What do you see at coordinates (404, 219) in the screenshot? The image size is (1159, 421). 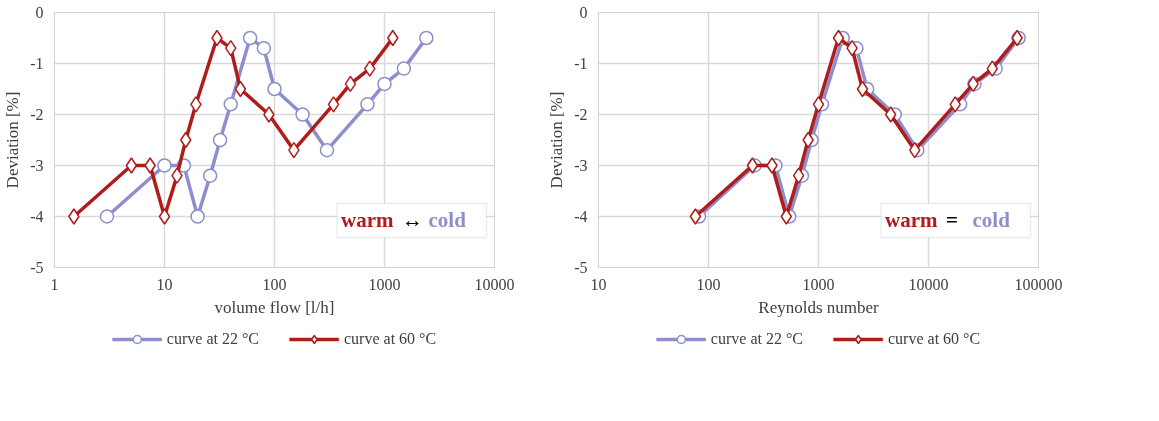 I see `annotation: warm ↔ cold` at bounding box center [404, 219].